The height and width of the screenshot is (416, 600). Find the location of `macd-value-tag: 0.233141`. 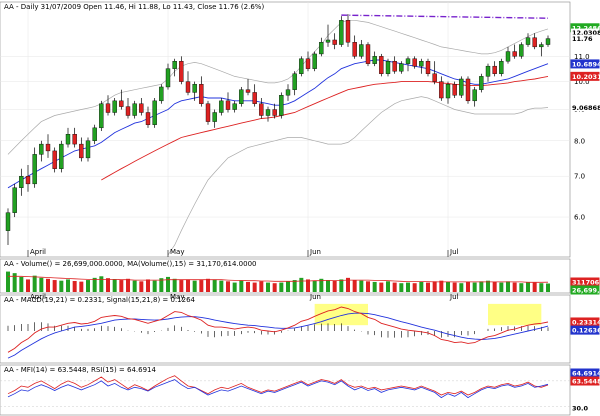

macd-value-tag: 0.233141 is located at coordinates (586, 322).